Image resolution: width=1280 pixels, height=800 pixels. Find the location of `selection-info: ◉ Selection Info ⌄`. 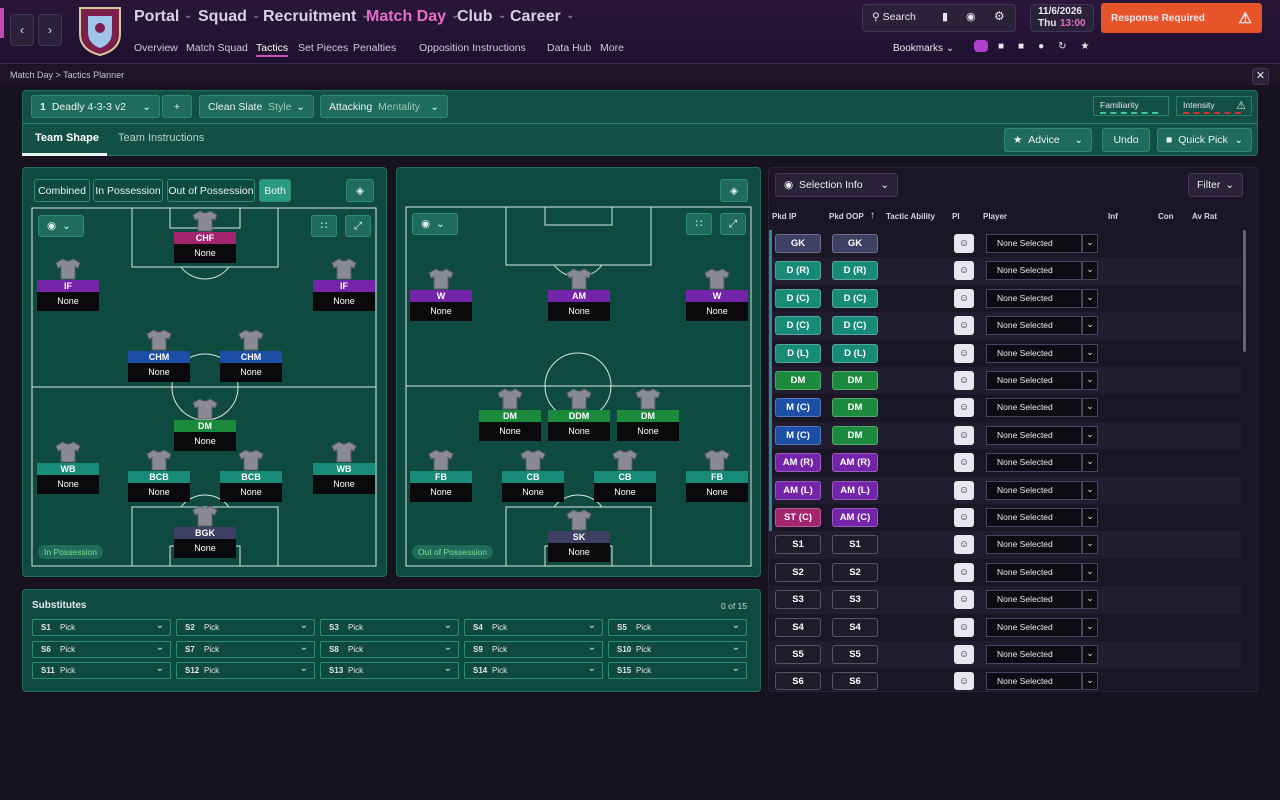

selection-info: ◉ Selection Info ⌄ is located at coordinates (836, 185).